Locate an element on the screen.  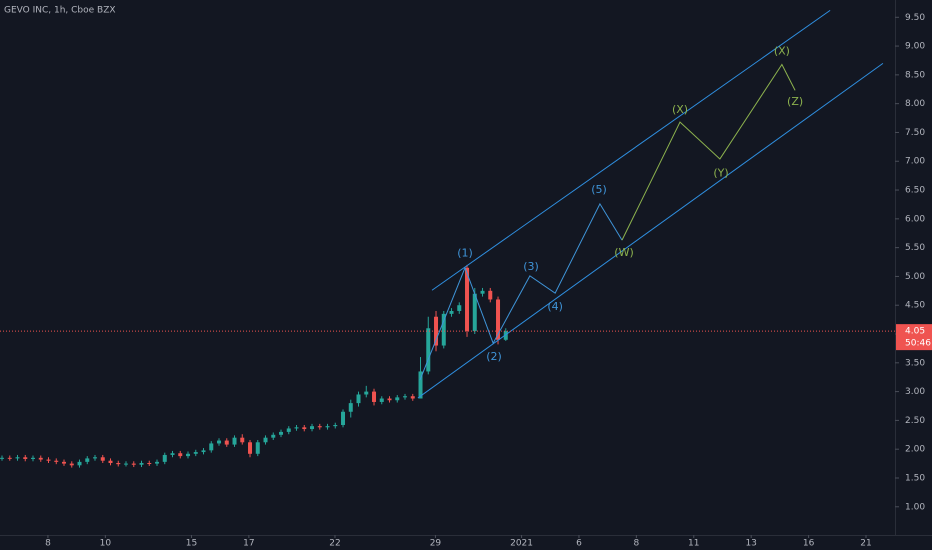
last-price-box is located at coordinates (914, 337).